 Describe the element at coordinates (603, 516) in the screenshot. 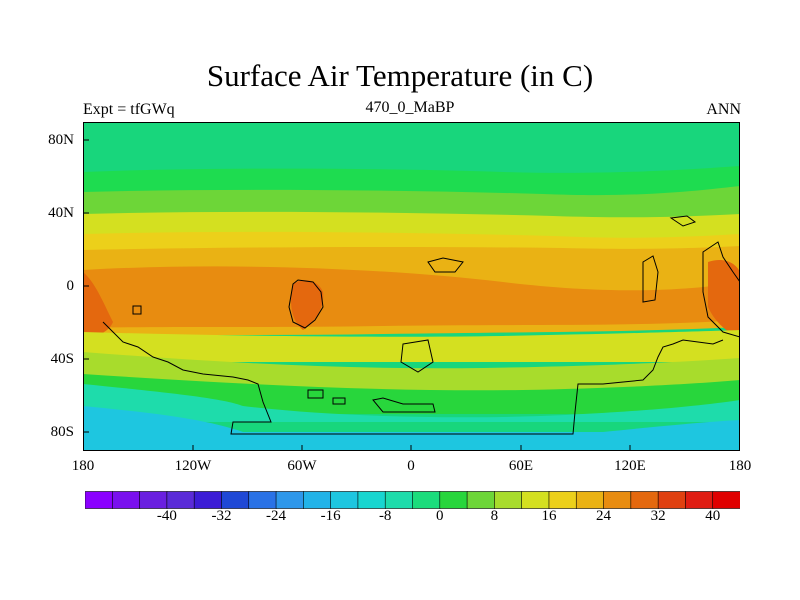

I see `colorbar-tick-label: 24` at that location.